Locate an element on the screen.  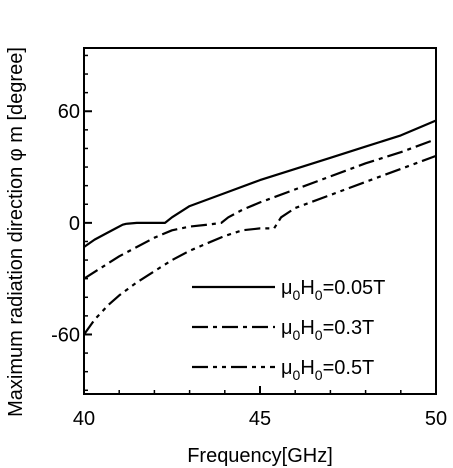
legend-entry-1: μ0H0=0.05T is located at coordinates (333, 290).